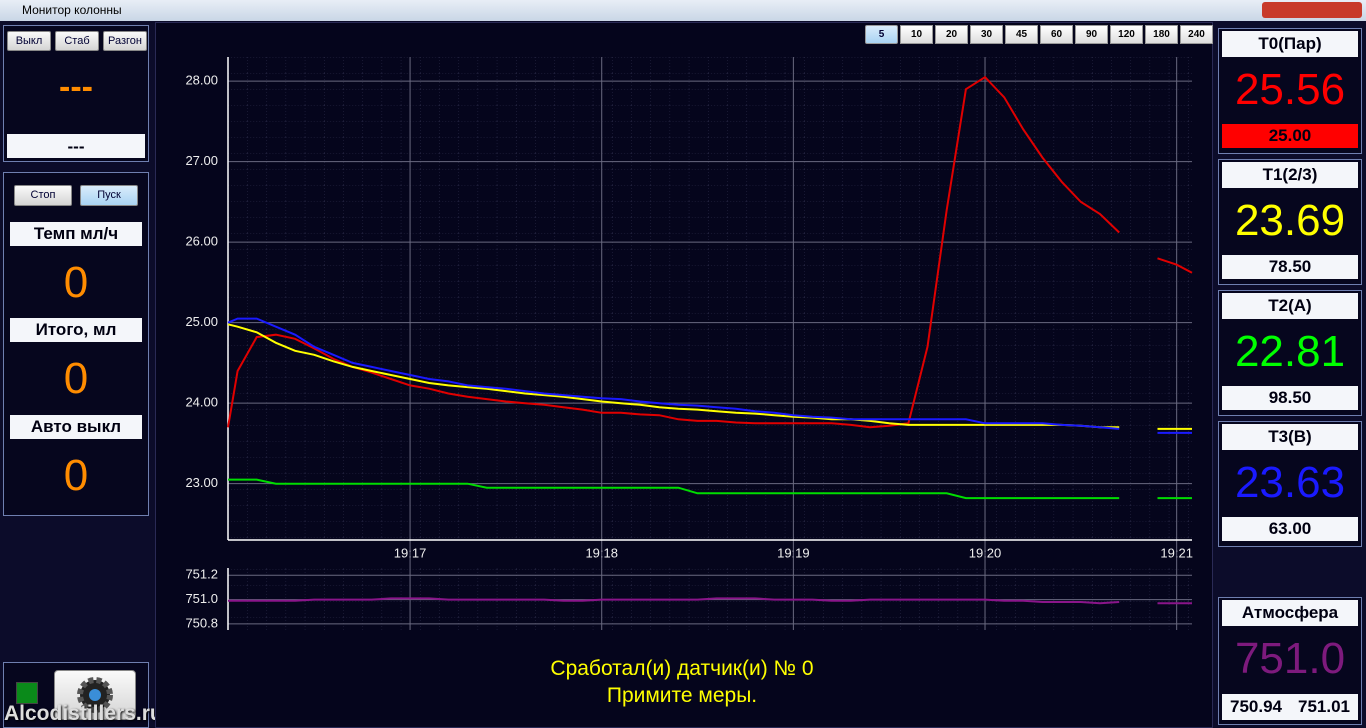 This screenshot has width=1366, height=728. I want to click on field-label: Итого, мл, so click(76, 330).